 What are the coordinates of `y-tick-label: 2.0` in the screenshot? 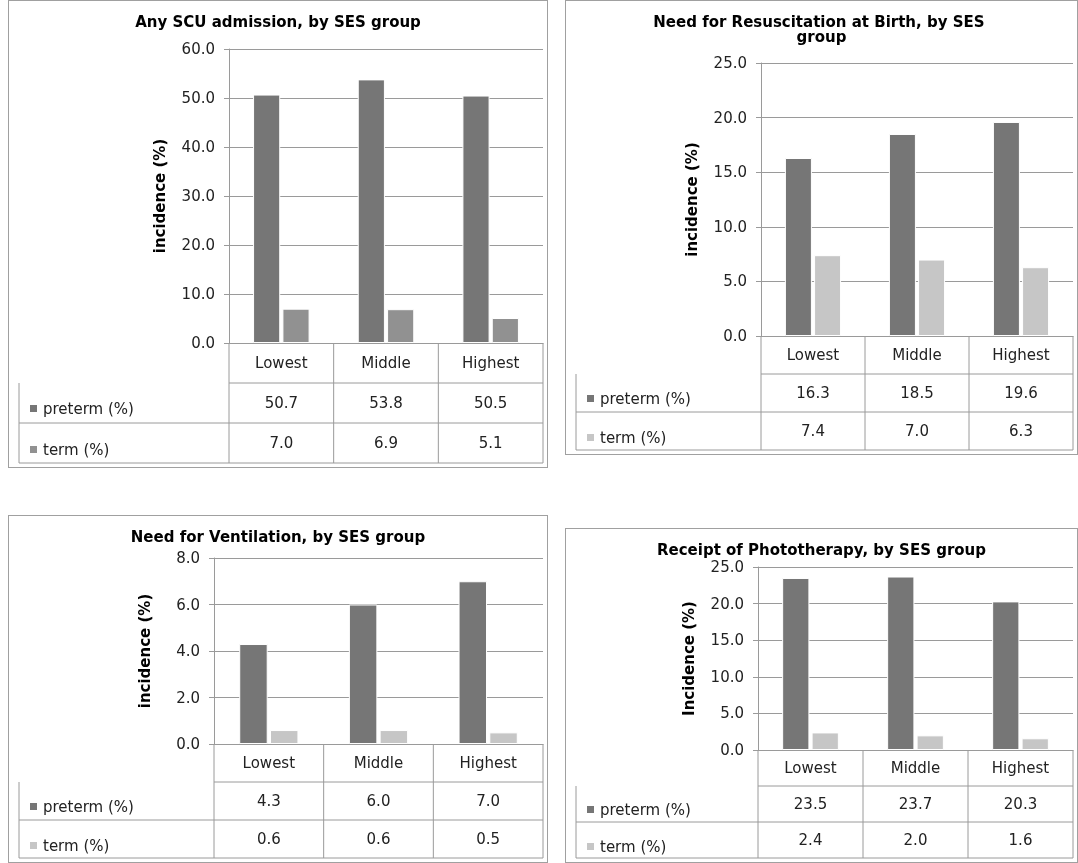 It's located at (188, 697).